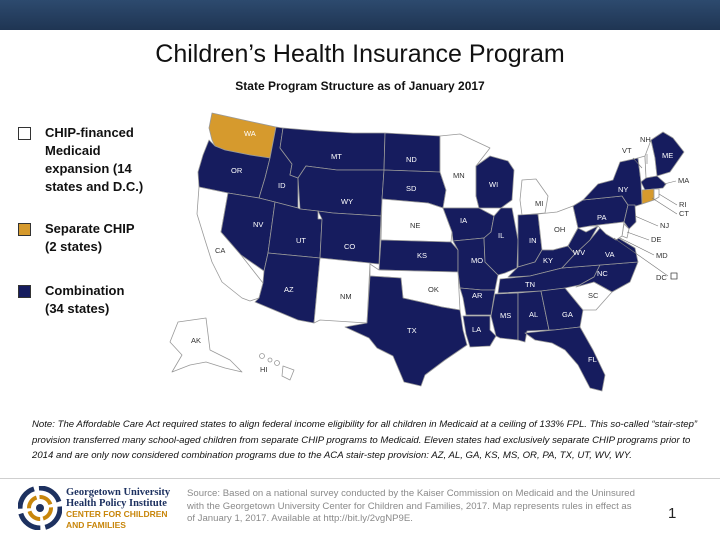  I want to click on label-MS: MS, so click(505, 315).